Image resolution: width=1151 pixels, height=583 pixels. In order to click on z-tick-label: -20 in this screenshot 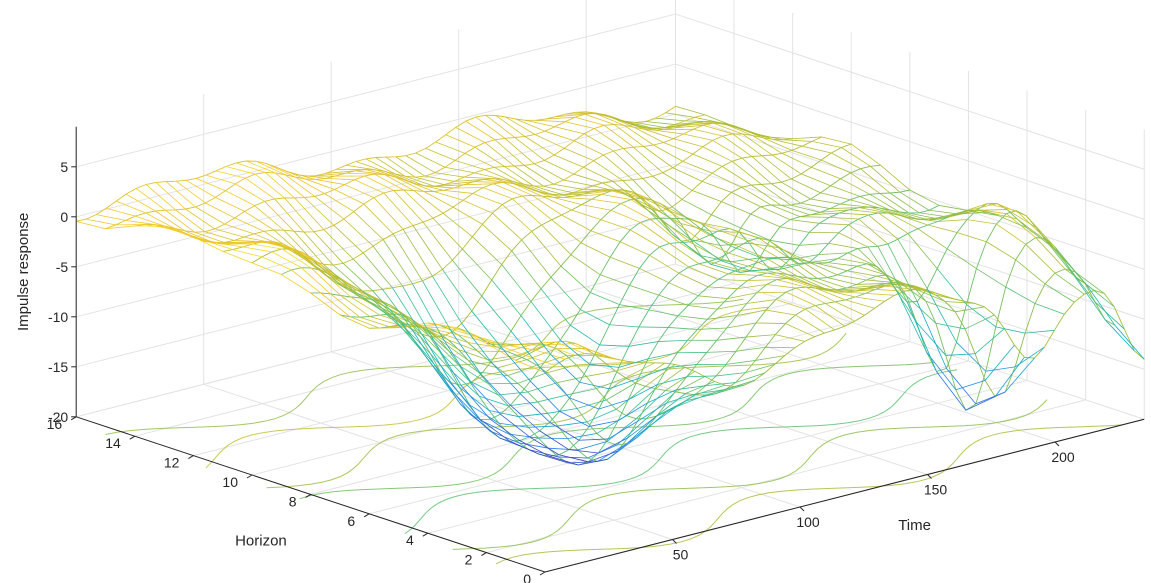, I will do `click(58, 417)`.